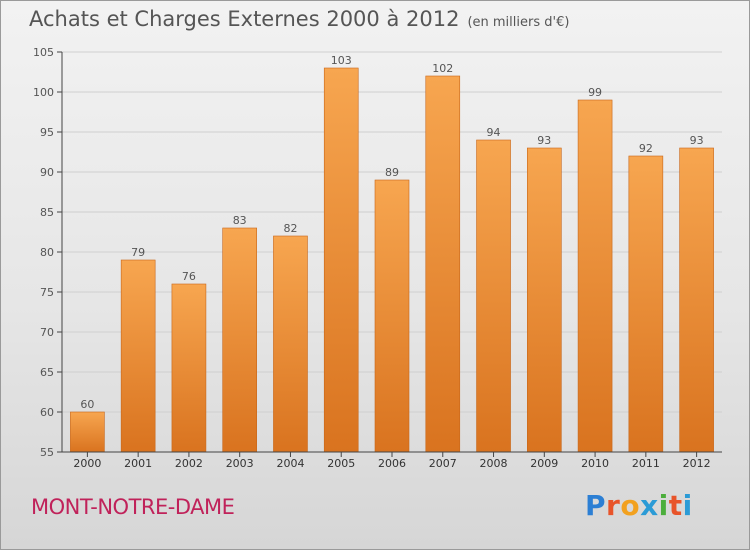  What do you see at coordinates (341, 463) in the screenshot?
I see `x-tick-label: 2005` at bounding box center [341, 463].